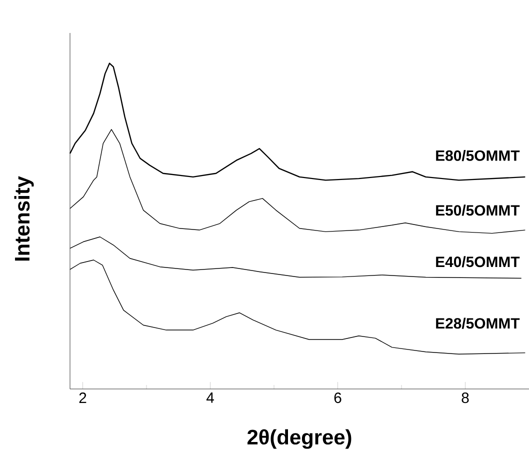 This screenshot has height=459, width=529. I want to click on series-label: E80/5OMMT, so click(478, 156).